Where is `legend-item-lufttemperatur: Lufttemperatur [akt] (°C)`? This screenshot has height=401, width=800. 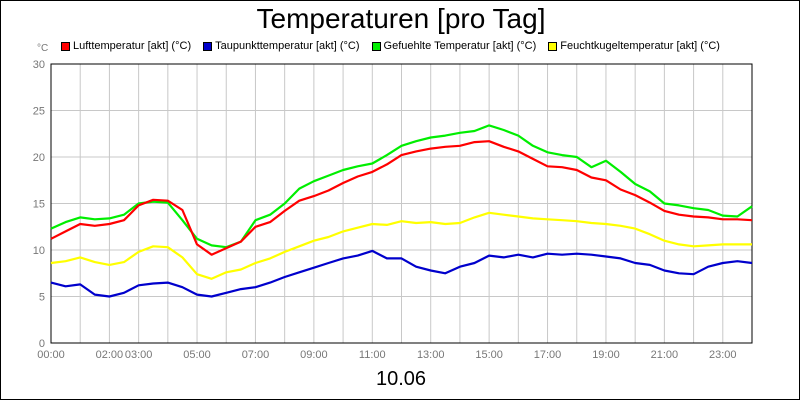
legend-item-lufttemperatur: Lufttemperatur [akt] (°C) is located at coordinates (126, 46).